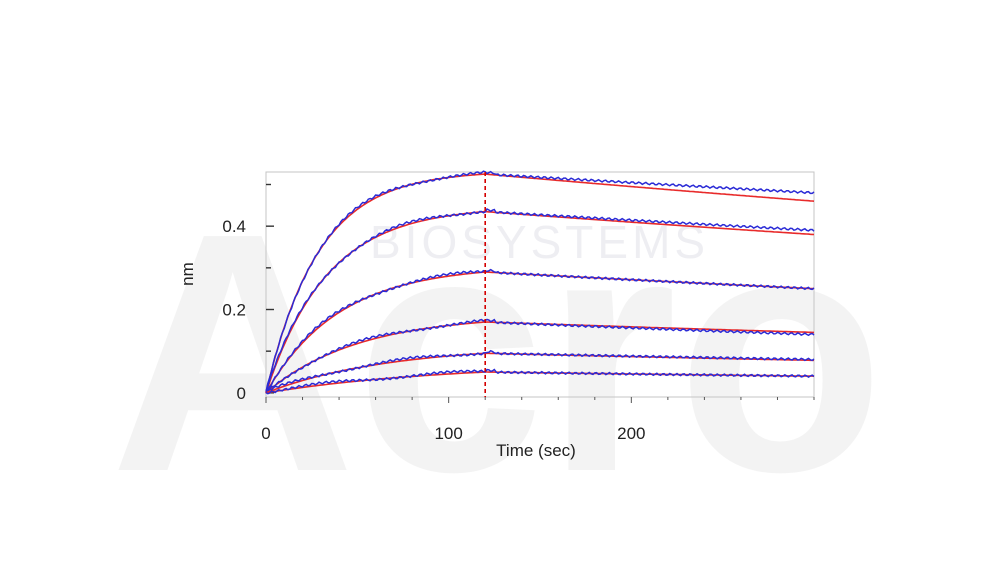 This screenshot has height=565, width=1000. What do you see at coordinates (234, 226) in the screenshot?
I see `y-tick-label: 0.4` at bounding box center [234, 226].